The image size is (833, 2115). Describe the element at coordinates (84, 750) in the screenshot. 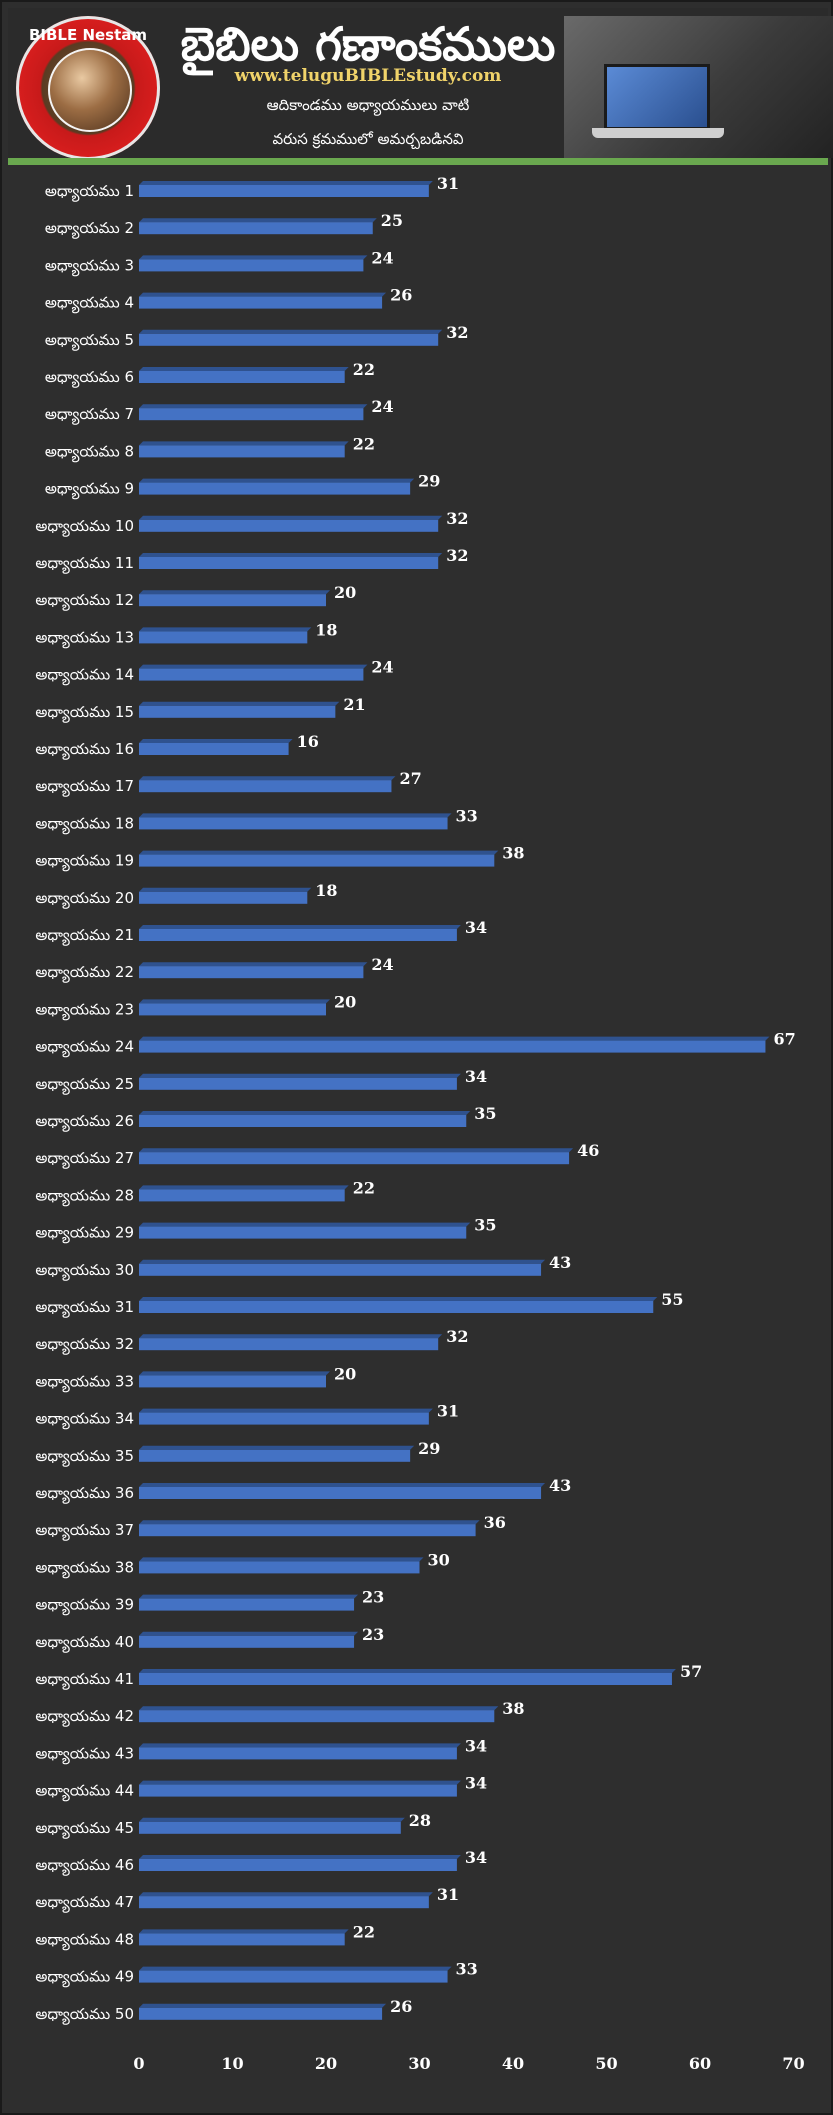

I see `category-label: అధ్యాయము 16` at that location.